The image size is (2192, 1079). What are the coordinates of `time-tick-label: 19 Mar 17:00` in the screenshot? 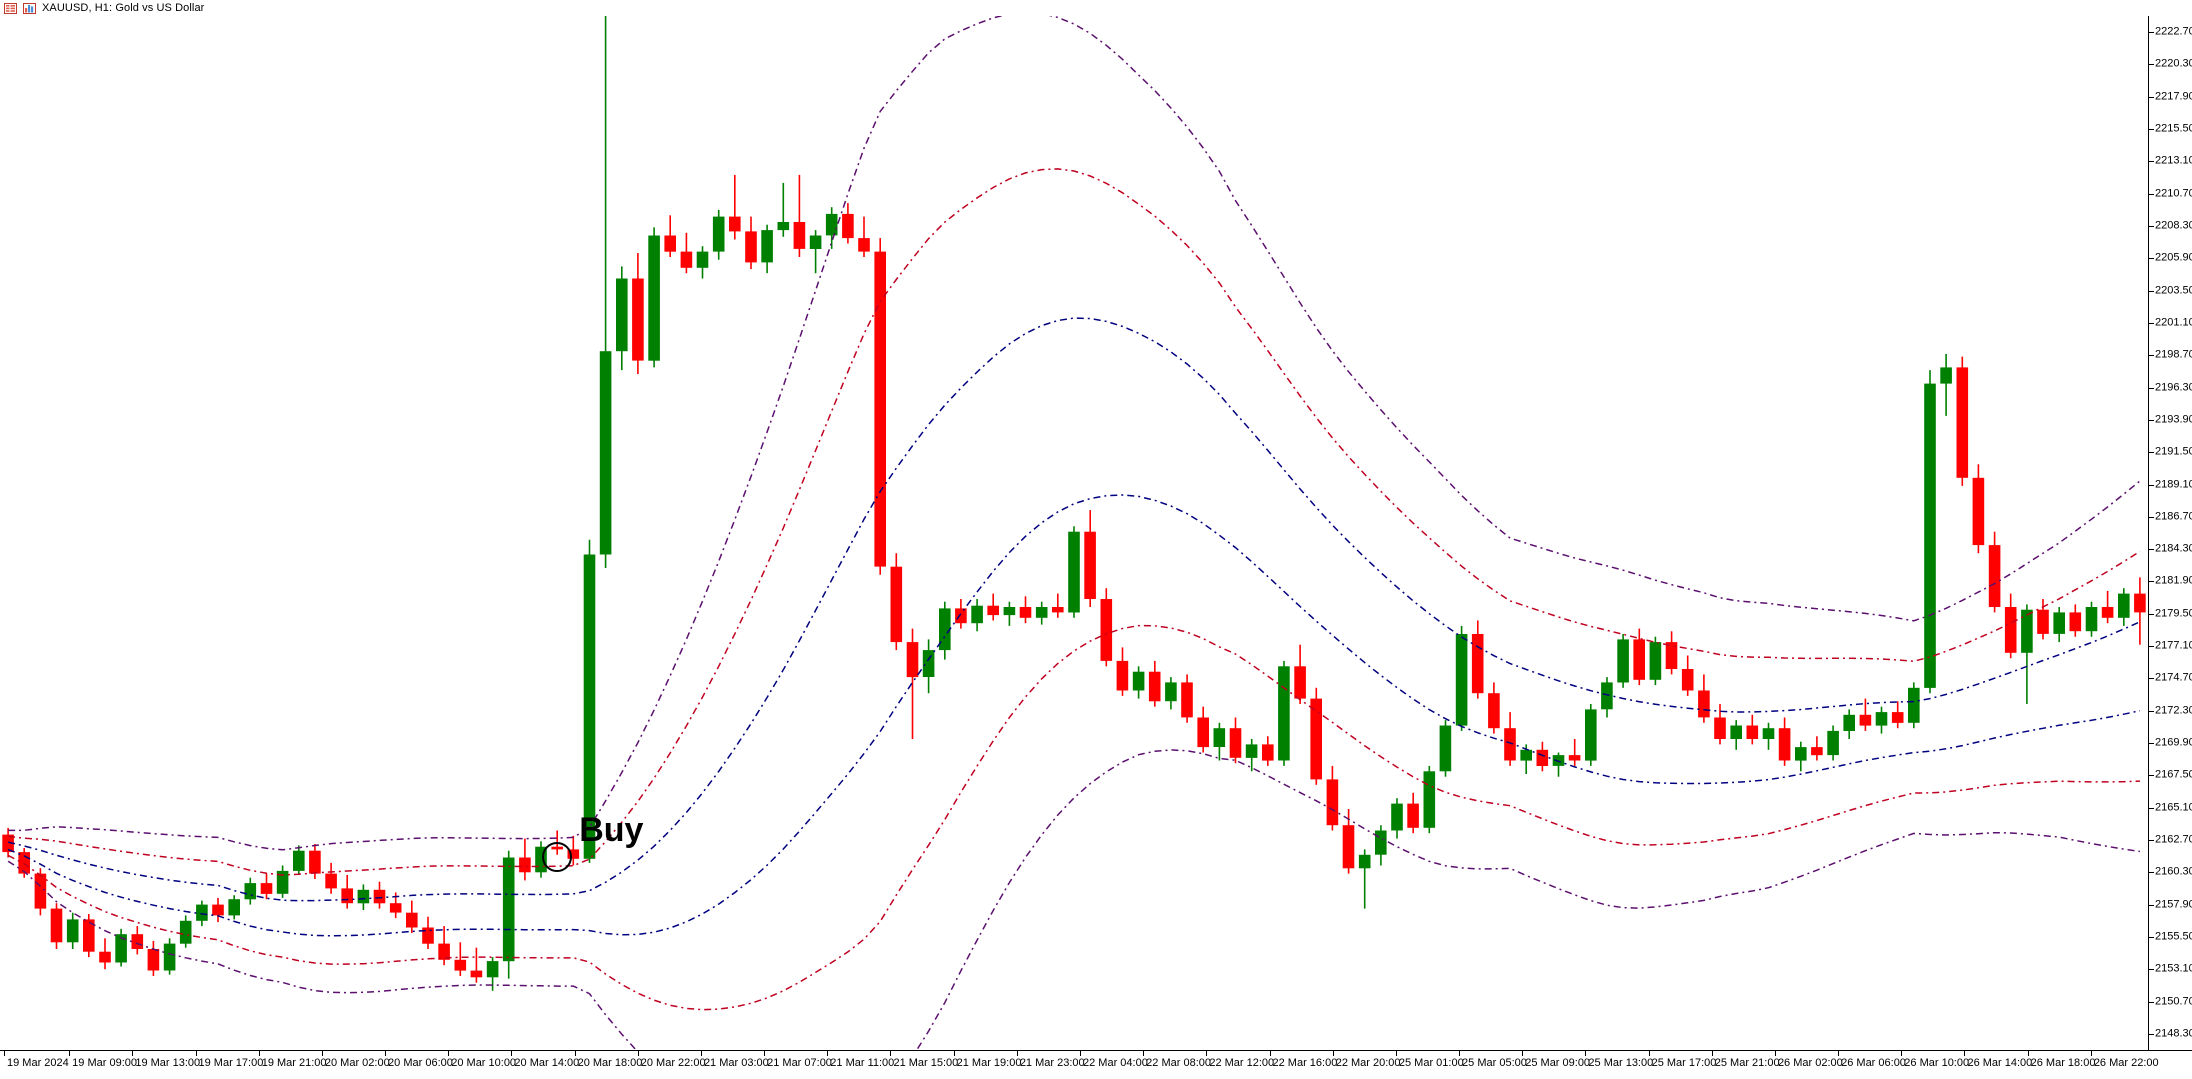 It's located at (231, 1063).